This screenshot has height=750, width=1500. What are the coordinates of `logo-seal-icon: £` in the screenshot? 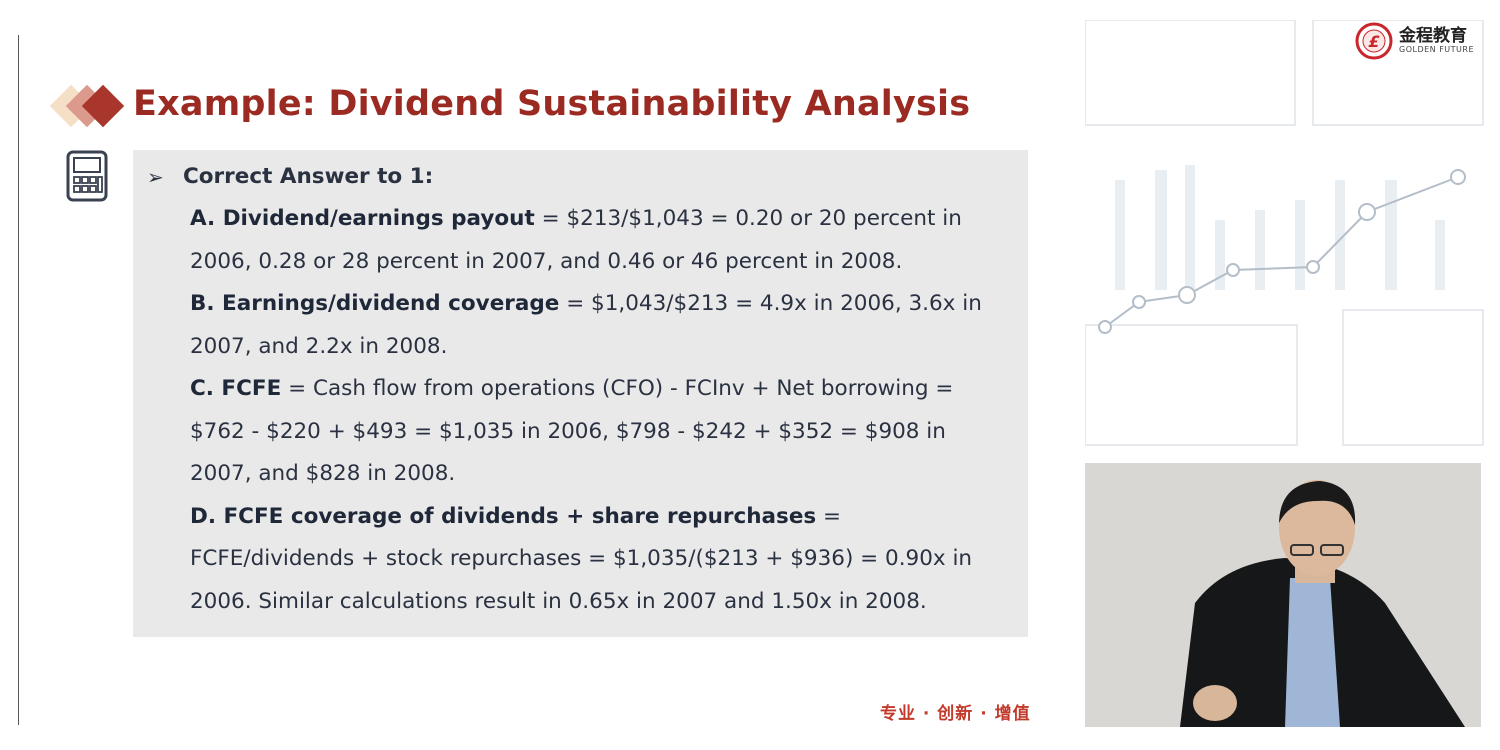 It's located at (1374, 41).